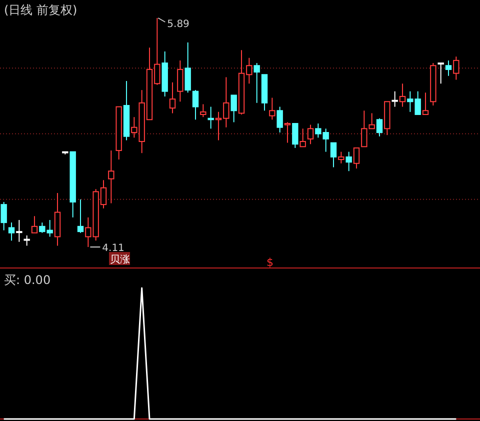 Image resolution: width=480 pixels, height=421 pixels. Describe the element at coordinates (113, 248) in the screenshot. I see `annotation: 4.11` at that location.